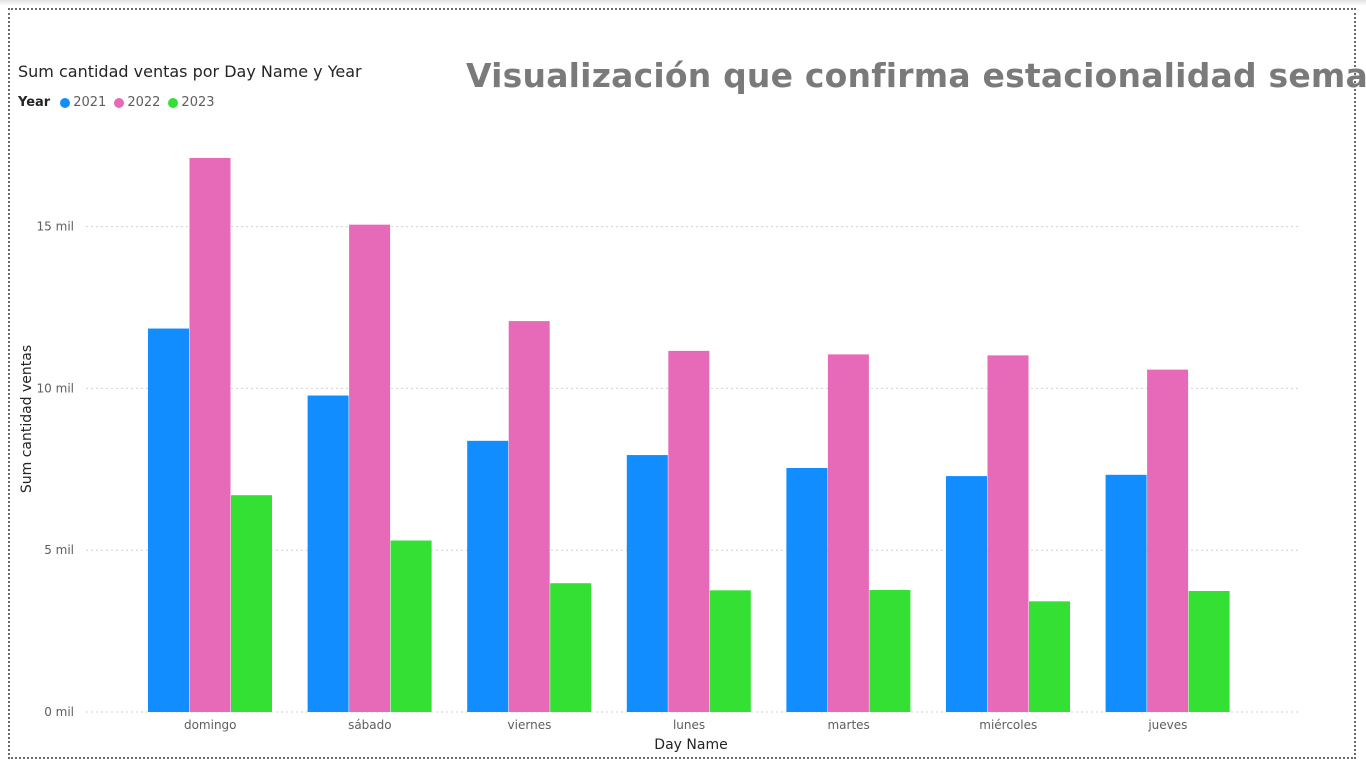 The height and width of the screenshot is (765, 1366). I want to click on x-tick-label: miércoles, so click(1008, 725).